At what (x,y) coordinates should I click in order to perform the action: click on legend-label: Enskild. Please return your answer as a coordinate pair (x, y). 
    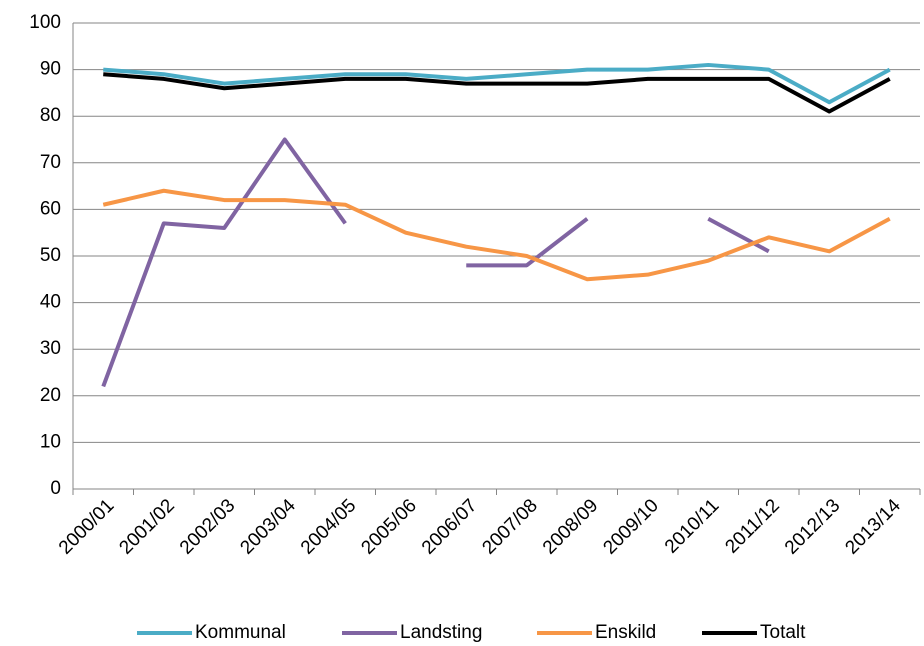
    Looking at the image, I should click on (625, 632).